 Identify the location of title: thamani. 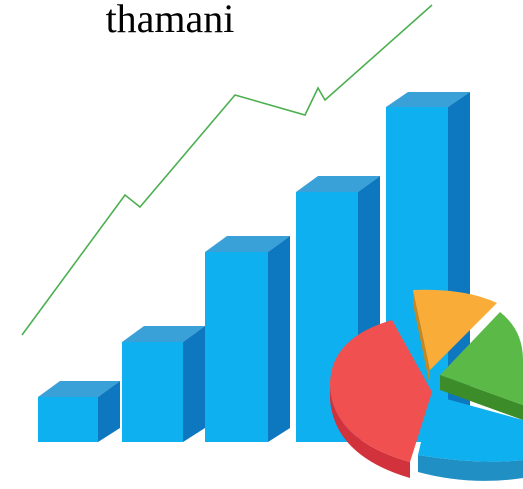
(170, 20).